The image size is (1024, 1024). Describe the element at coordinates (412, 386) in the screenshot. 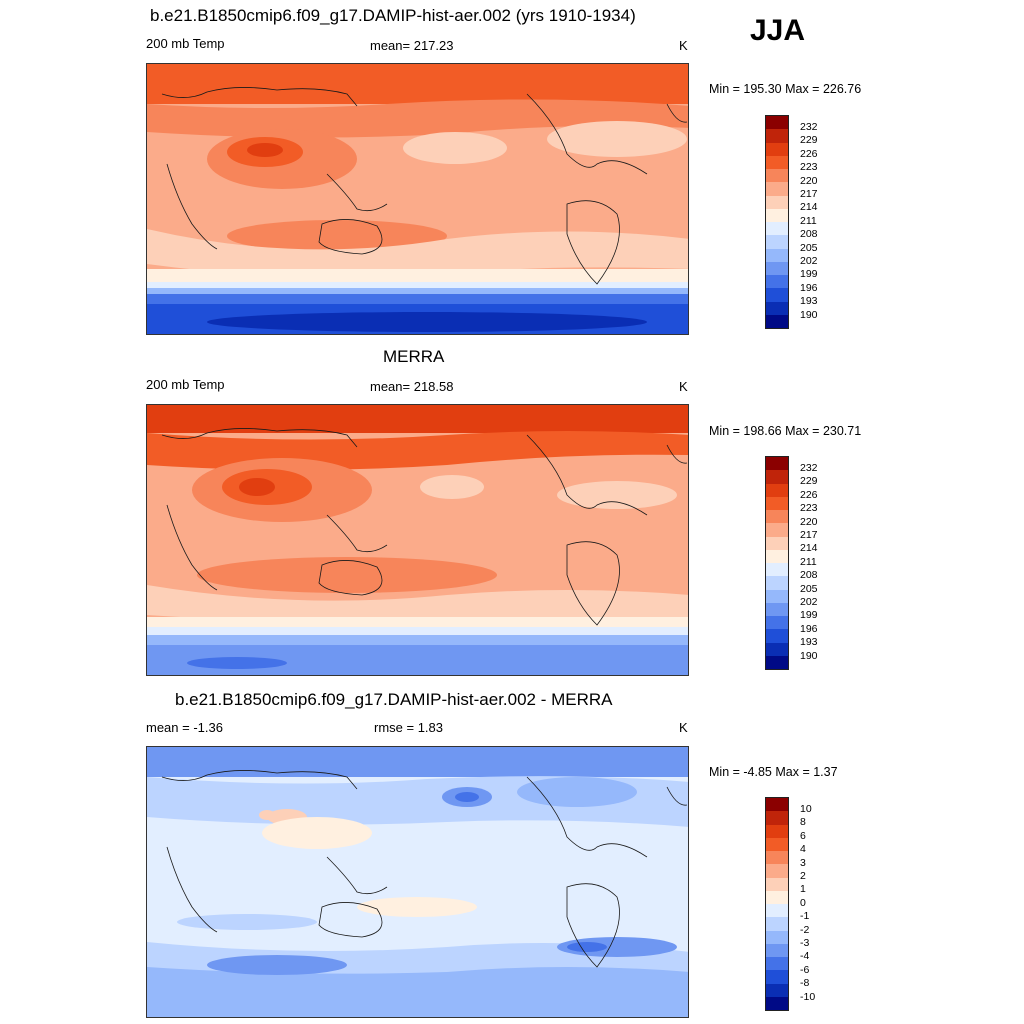

I see `panel-2-mean-label: mean= 218.58` at that location.